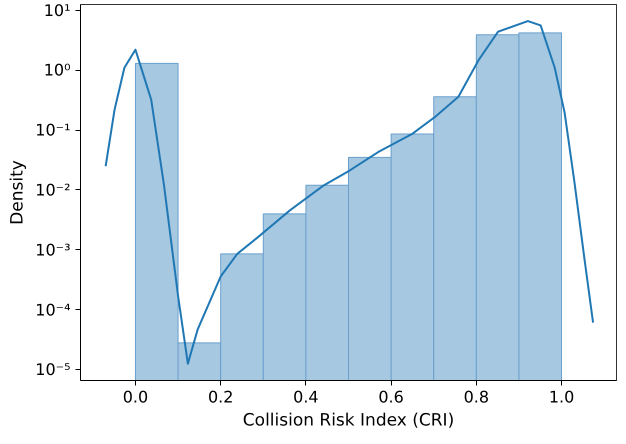 The image size is (626, 444). I want to click on x-tick-label: 0.8, so click(477, 397).